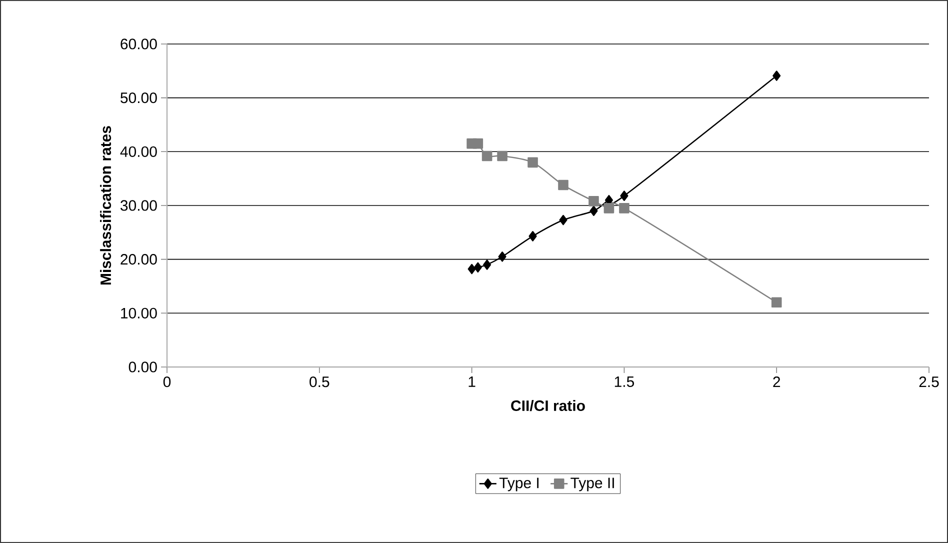  What do you see at coordinates (624, 381) in the screenshot?
I see `x-tick-label: 1.5` at bounding box center [624, 381].